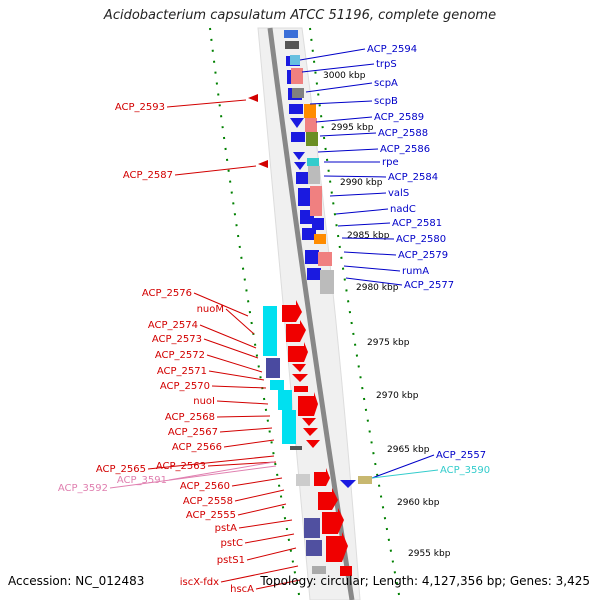  I want to click on gene-label-nadc: nadC, so click(403, 209).